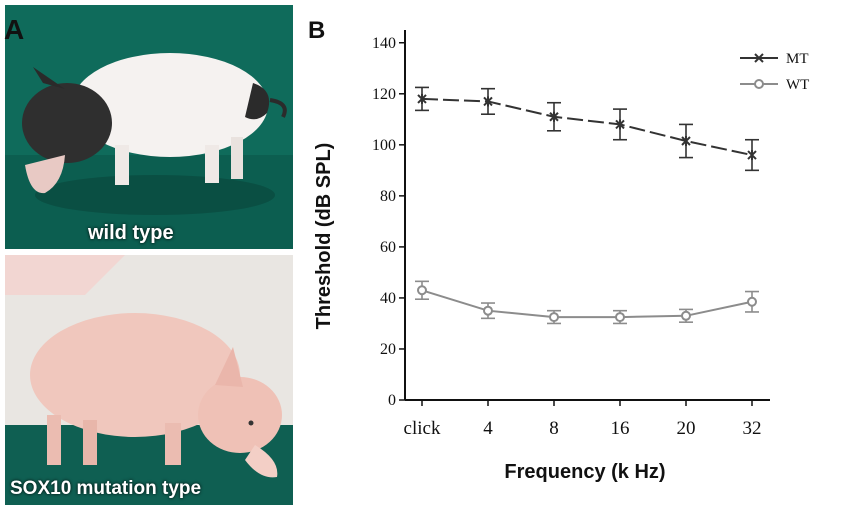 This screenshot has height=510, width=850. I want to click on y-tick-label: 40, so click(388, 298).